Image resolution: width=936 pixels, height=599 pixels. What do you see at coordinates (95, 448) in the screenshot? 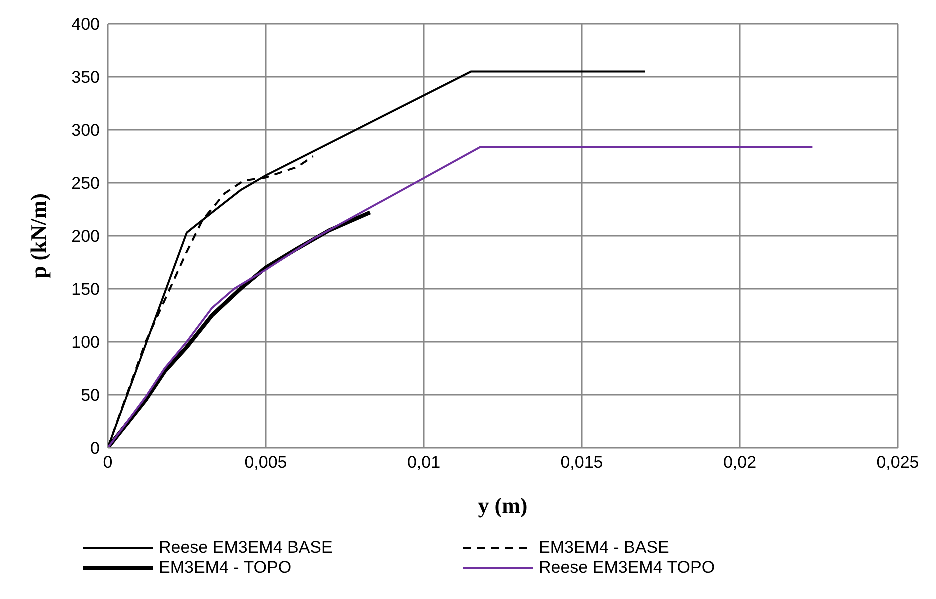
I see `y-tick-label: 0` at bounding box center [95, 448].